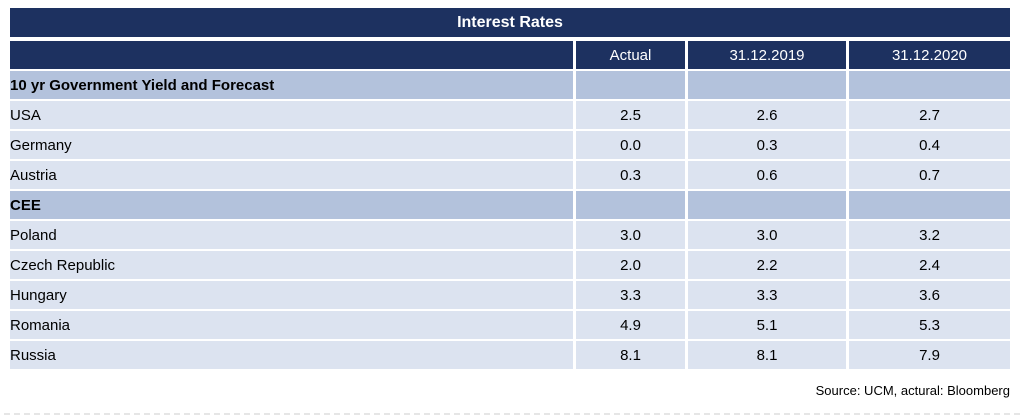 The height and width of the screenshot is (419, 1024). Describe the element at coordinates (768, 56) in the screenshot. I see `column-header-2019: 31.12.2019` at that location.